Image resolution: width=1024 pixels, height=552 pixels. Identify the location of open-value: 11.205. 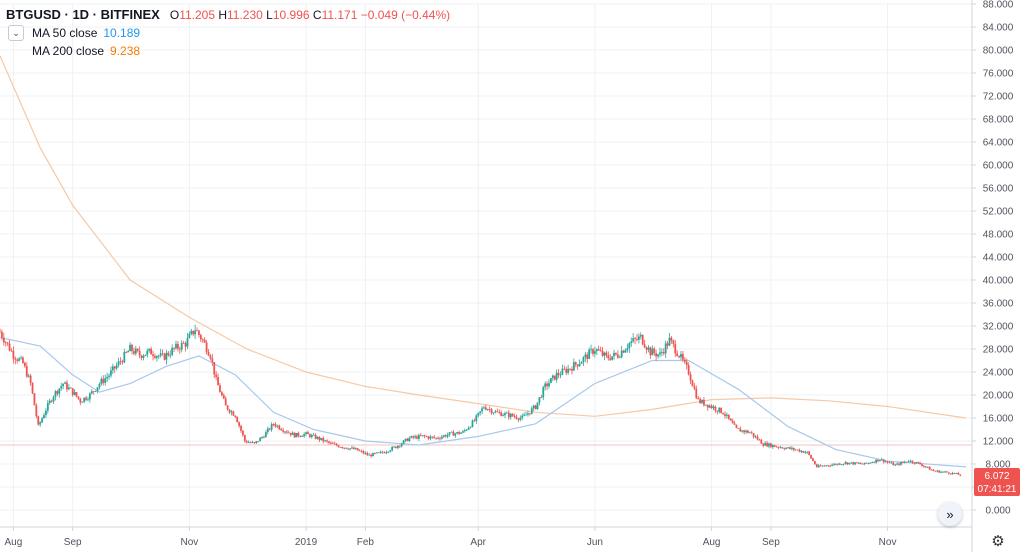
(197, 15).